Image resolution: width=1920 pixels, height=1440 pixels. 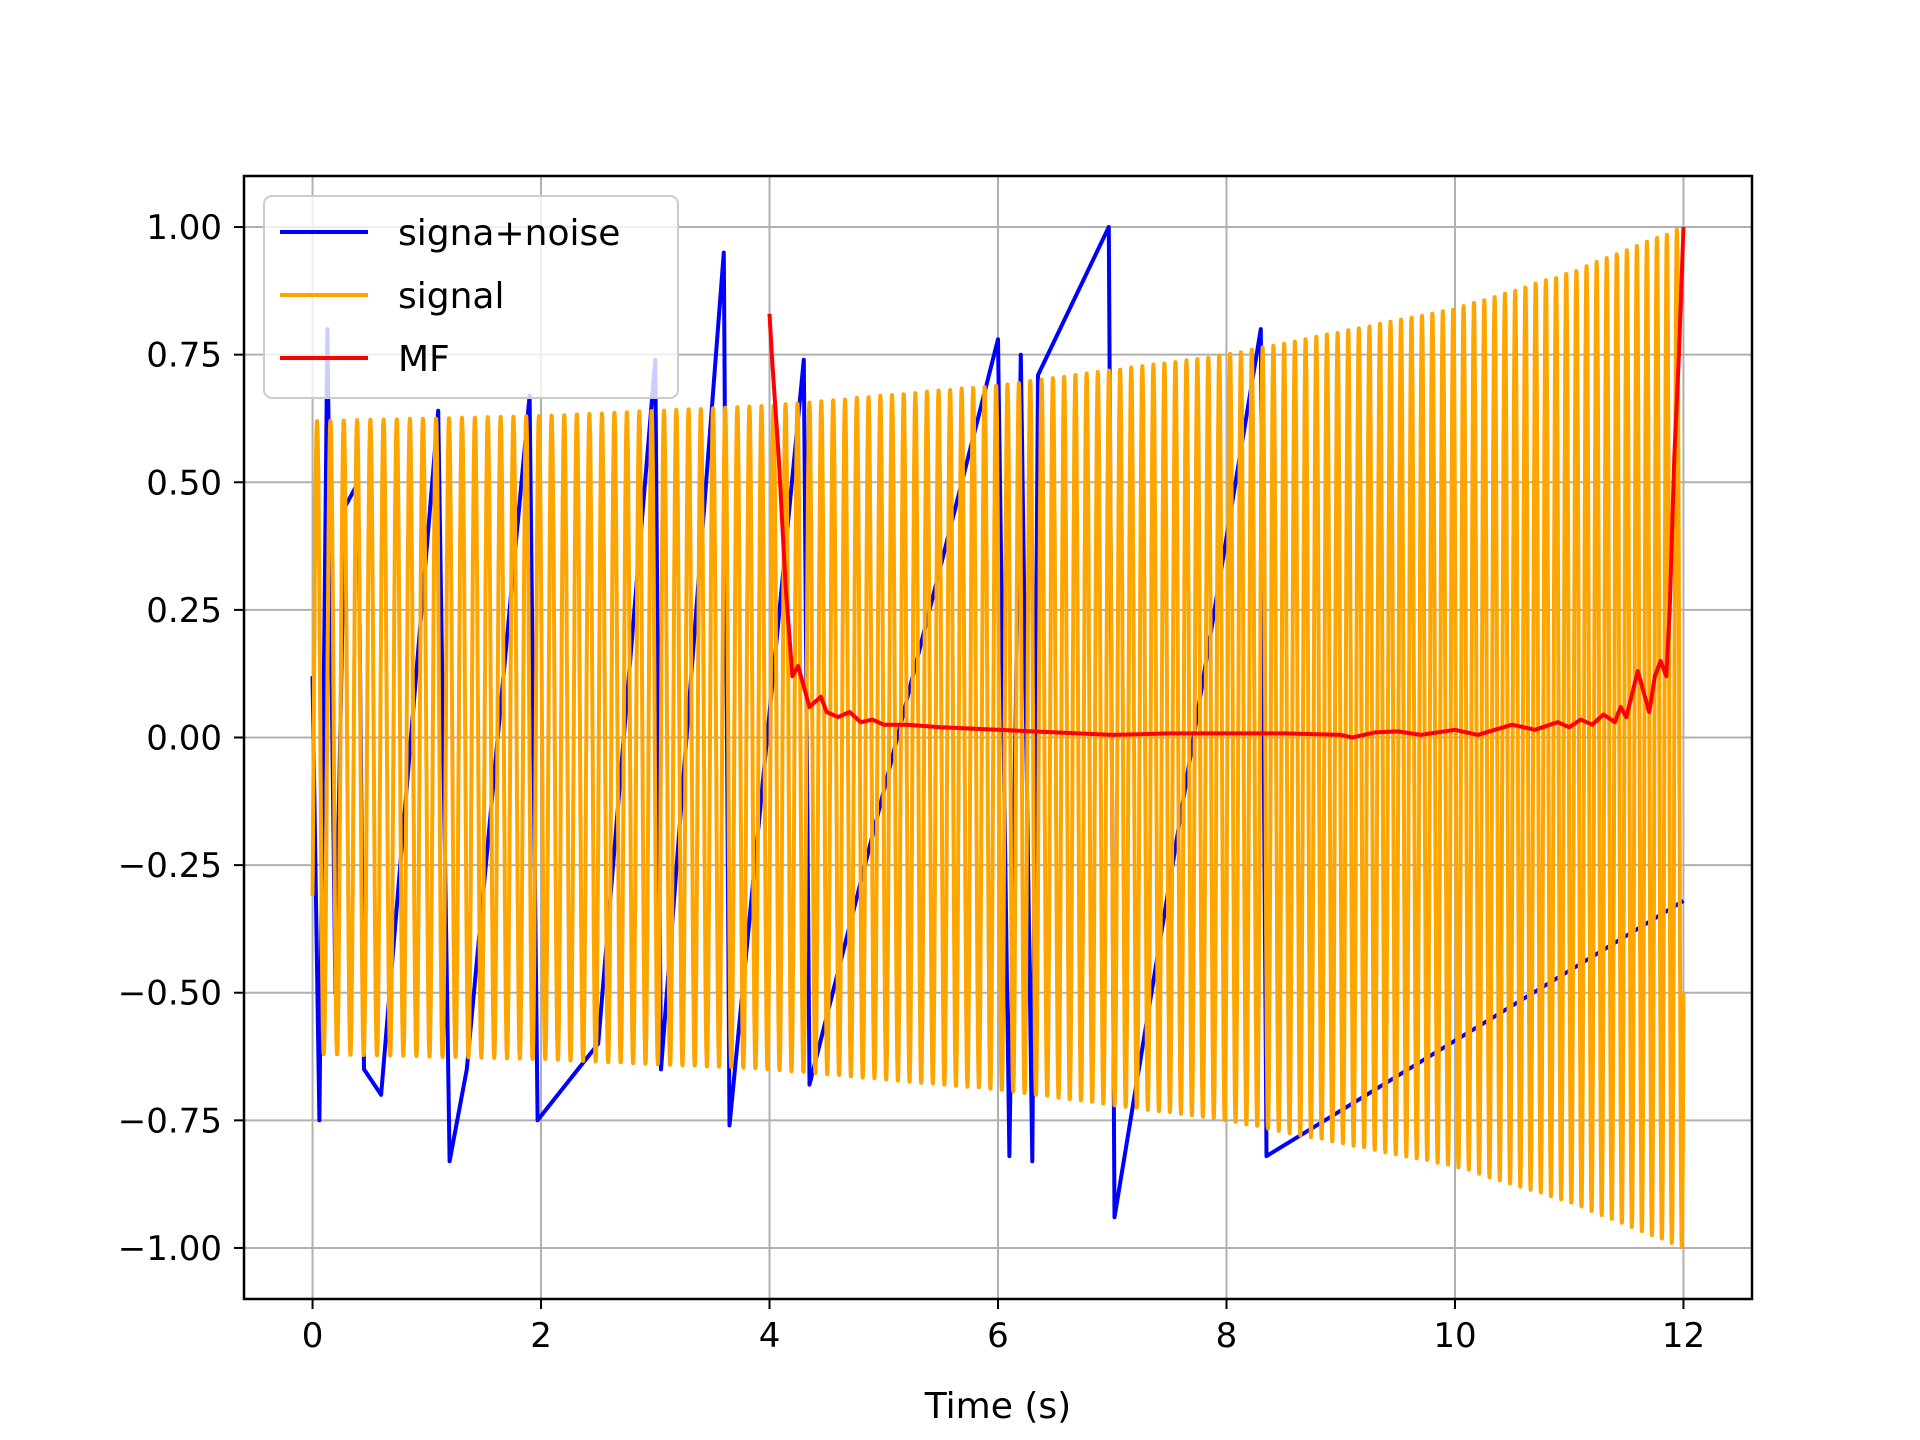 I want to click on x-tick-label: 2, so click(x=541, y=1336).